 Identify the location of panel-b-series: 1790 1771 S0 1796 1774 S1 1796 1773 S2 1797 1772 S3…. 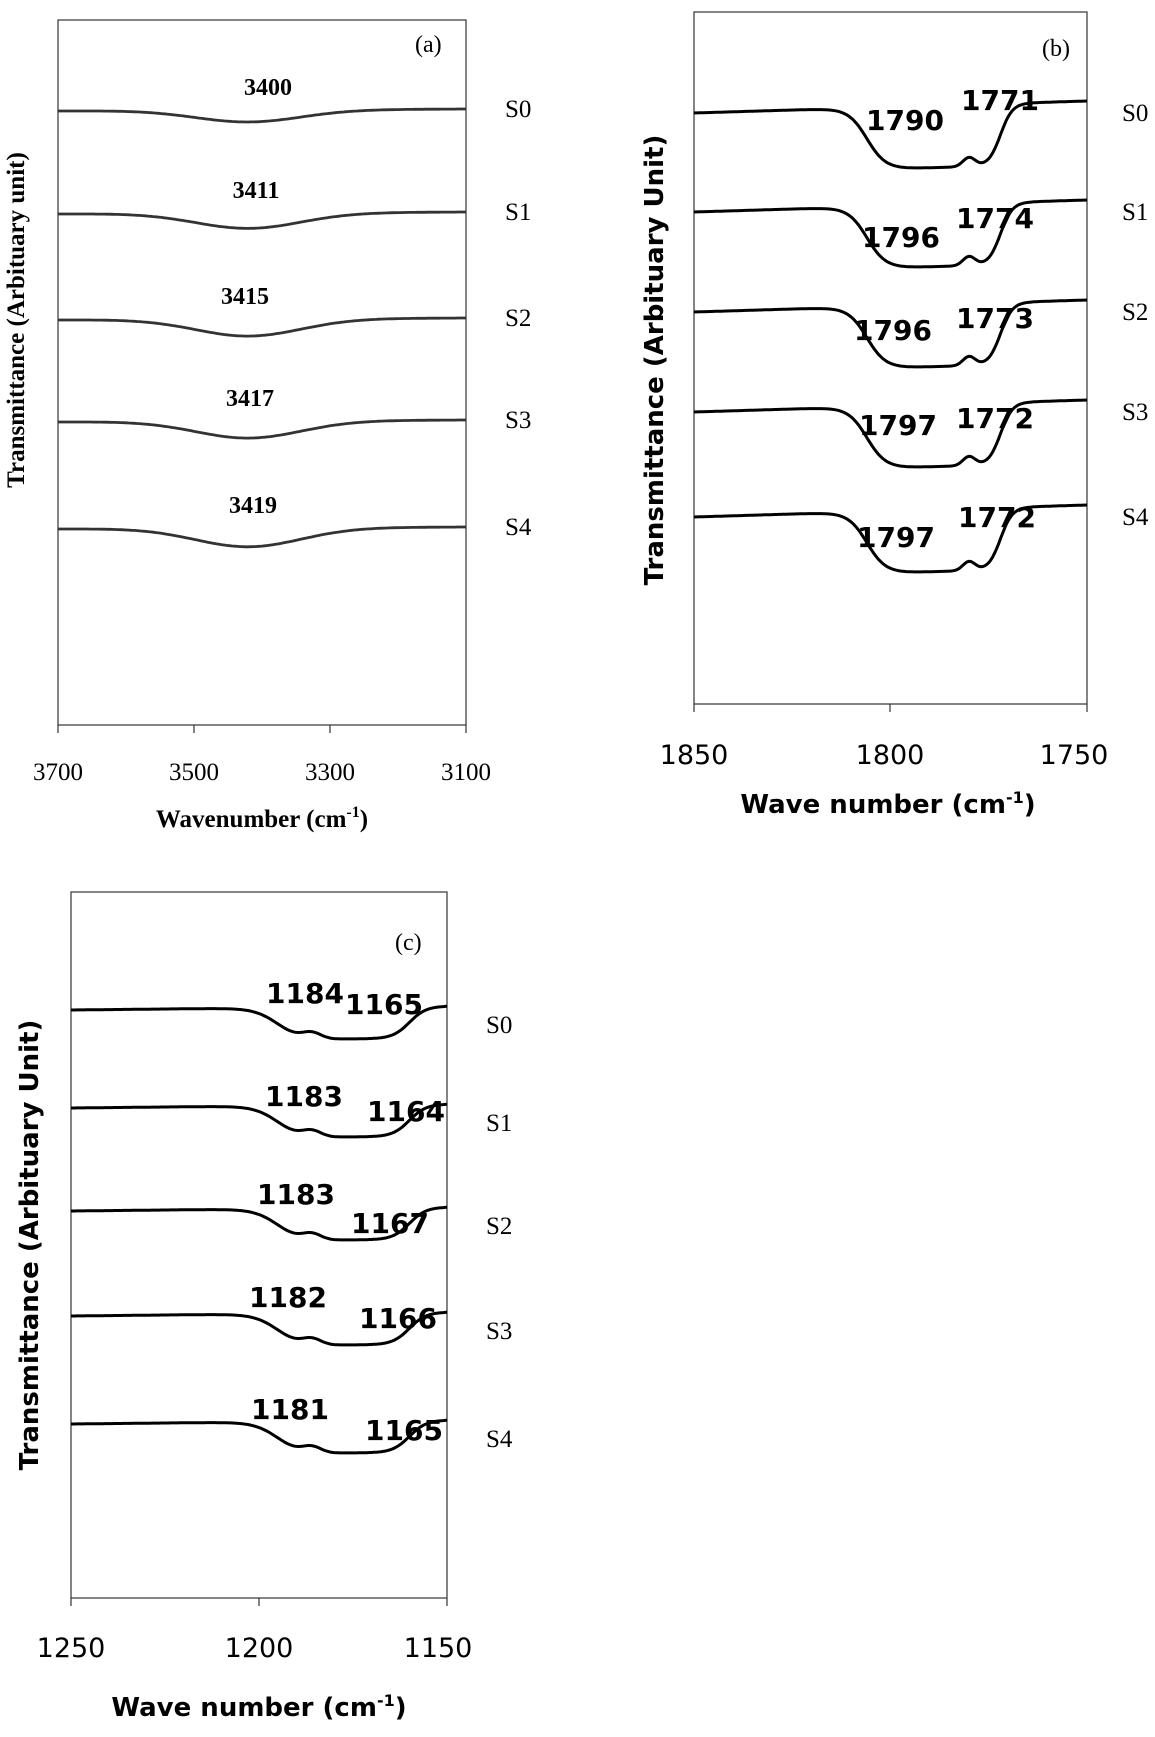
(921, 329).